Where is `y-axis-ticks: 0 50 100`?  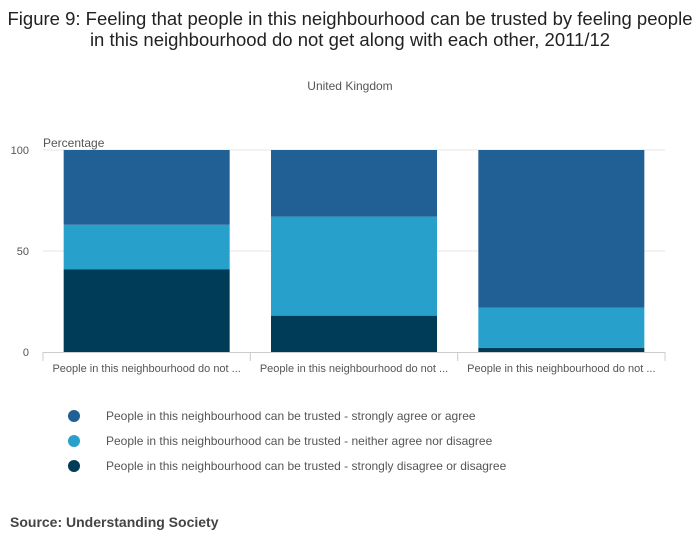
y-axis-ticks: 0 50 100 is located at coordinates (20, 252).